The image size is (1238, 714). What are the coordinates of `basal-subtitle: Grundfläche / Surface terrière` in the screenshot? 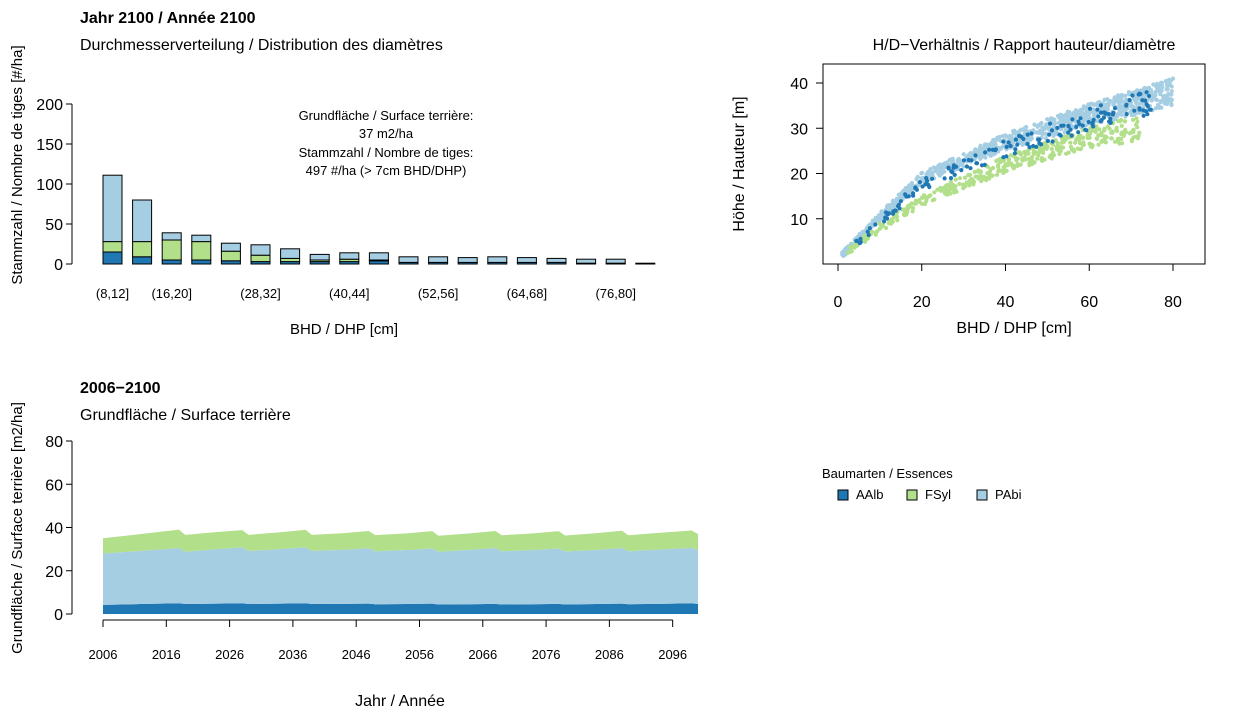 It's located at (185, 415).